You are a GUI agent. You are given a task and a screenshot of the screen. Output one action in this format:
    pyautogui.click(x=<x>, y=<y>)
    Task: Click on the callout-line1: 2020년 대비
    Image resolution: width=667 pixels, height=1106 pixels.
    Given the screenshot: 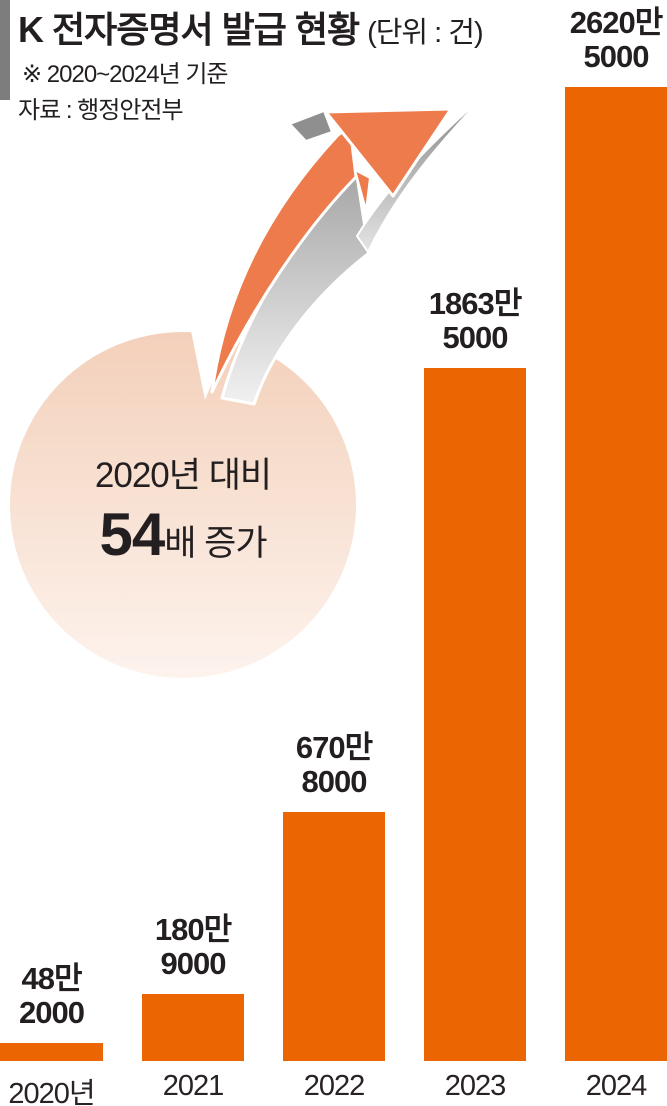 What is the action you would take?
    pyautogui.click(x=183, y=475)
    